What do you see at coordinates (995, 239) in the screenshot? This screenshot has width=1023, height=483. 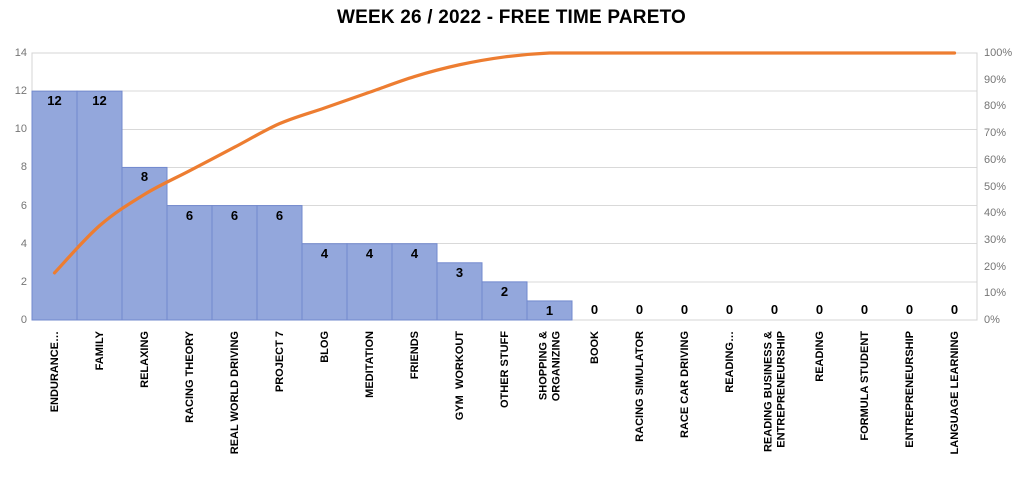 I see `right-axis-tick: 30%` at bounding box center [995, 239].